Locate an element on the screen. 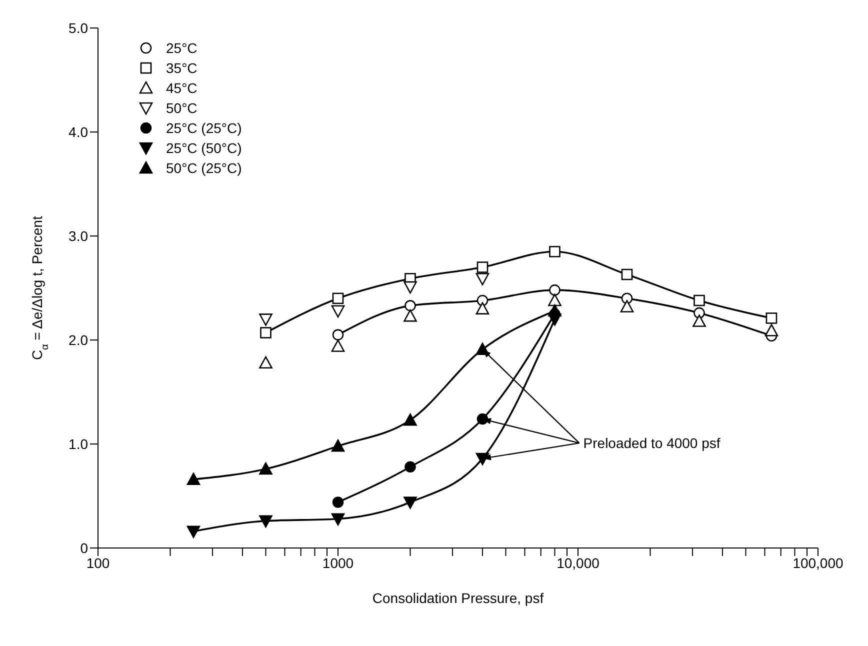  y-tick-label: 4.0 is located at coordinates (78, 132).